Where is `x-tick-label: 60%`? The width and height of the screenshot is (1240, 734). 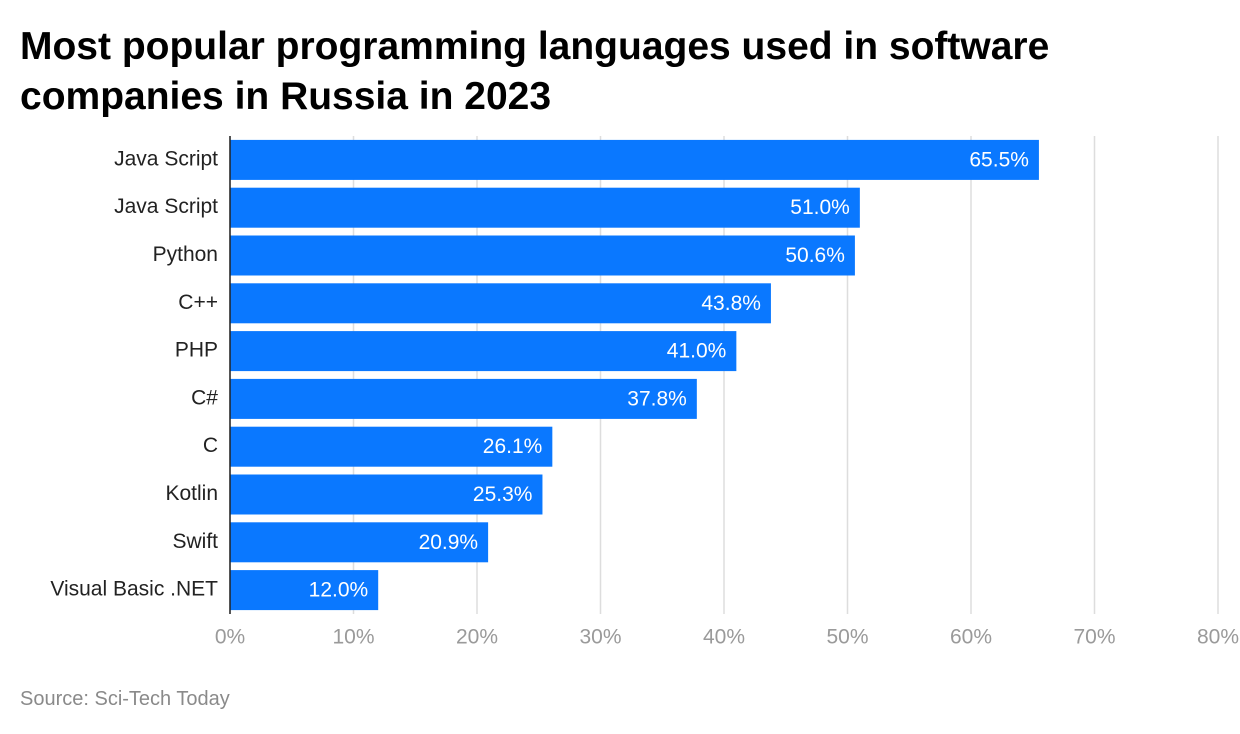
x-tick-label: 60% is located at coordinates (971, 637).